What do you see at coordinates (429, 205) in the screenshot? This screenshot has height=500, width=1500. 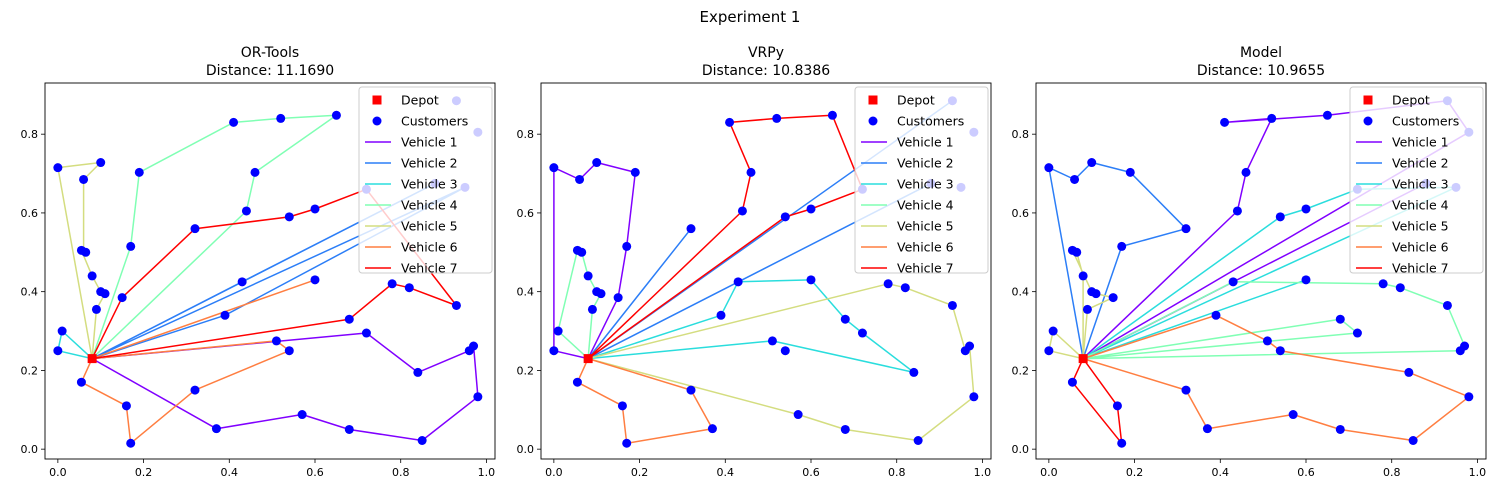 I see `legend-label: Vehicle 4` at bounding box center [429, 205].